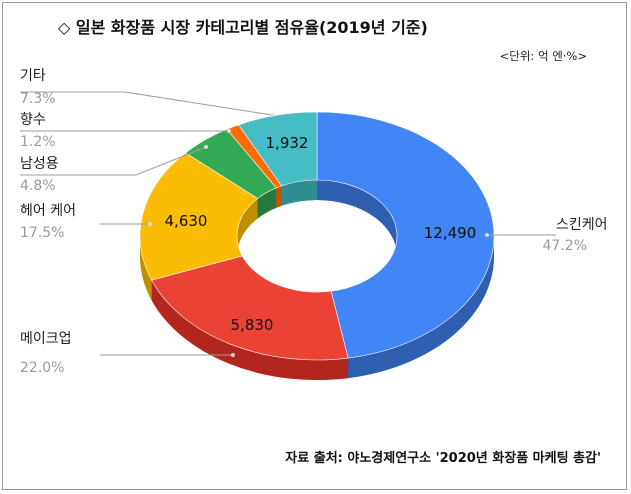 The height and width of the screenshot is (494, 631). I want to click on value-label-2: 4,630, so click(186, 221).